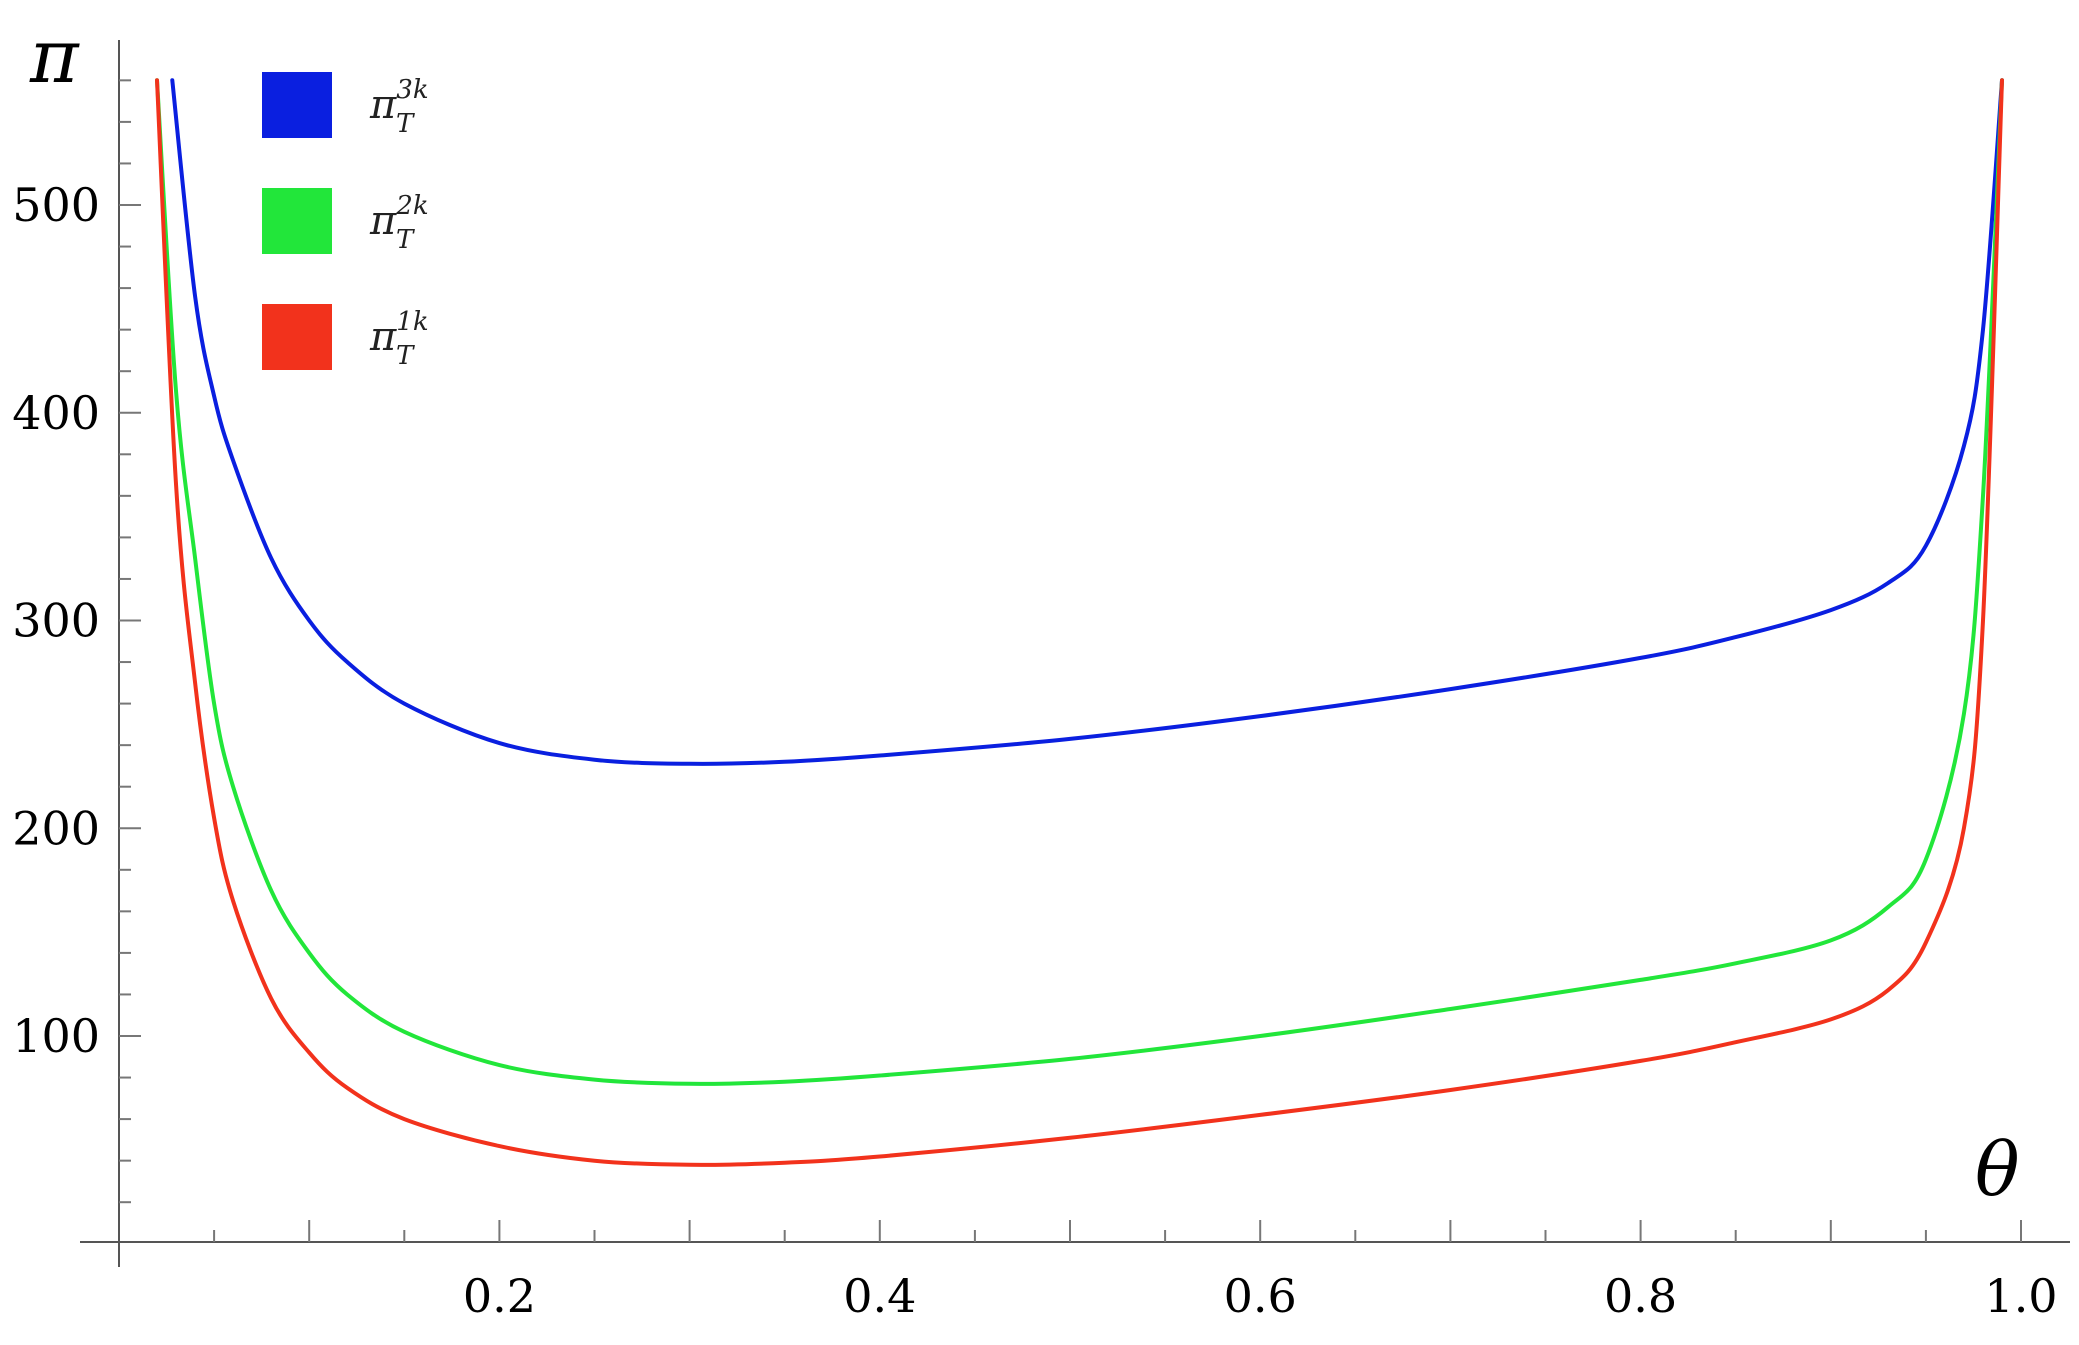  What do you see at coordinates (345, 105) in the screenshot?
I see `legend-entry-3k: π3k T` at bounding box center [345, 105].